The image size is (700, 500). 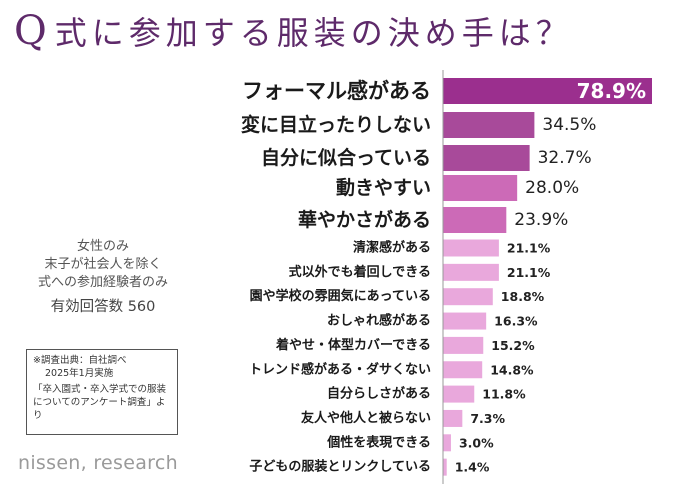 What do you see at coordinates (516, 321) in the screenshot?
I see `value-label: 16.3%` at bounding box center [516, 321].